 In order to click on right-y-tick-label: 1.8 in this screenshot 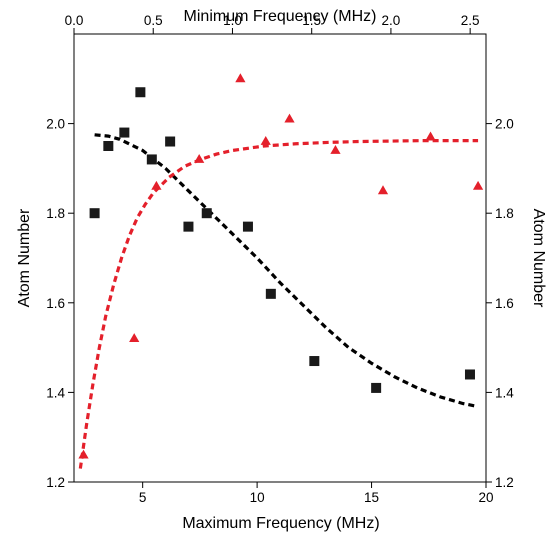, I will do `click(504, 213)`.